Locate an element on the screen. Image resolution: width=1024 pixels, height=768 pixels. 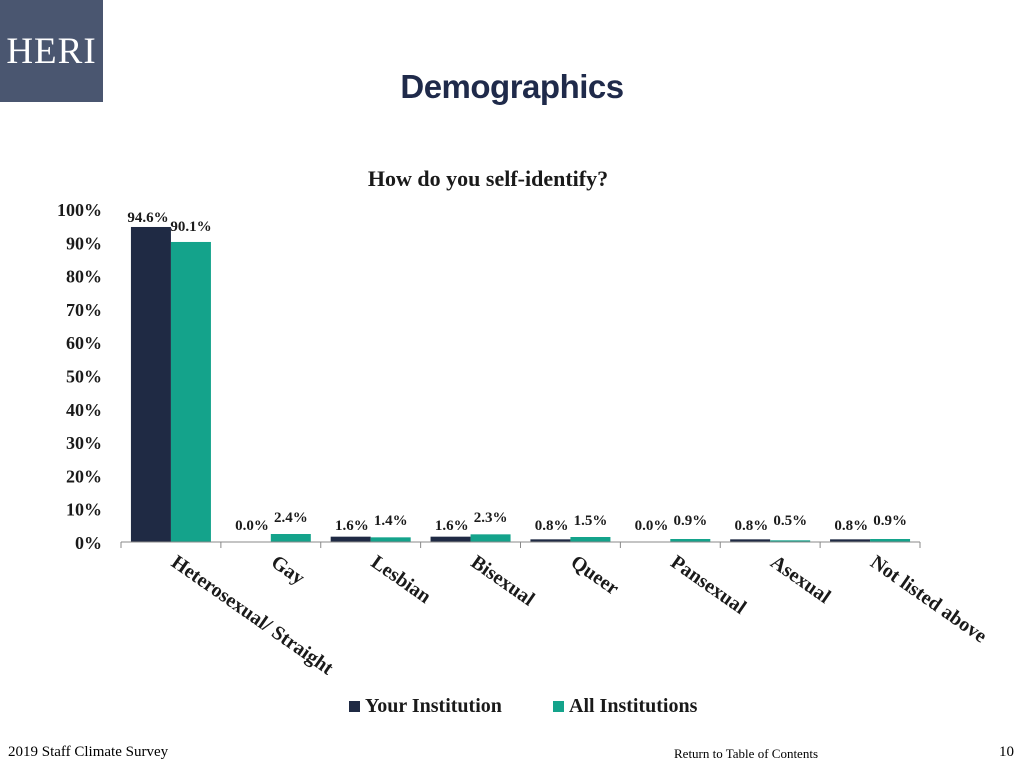
chart-title: How do you self-identify? is located at coordinates (488, 178).